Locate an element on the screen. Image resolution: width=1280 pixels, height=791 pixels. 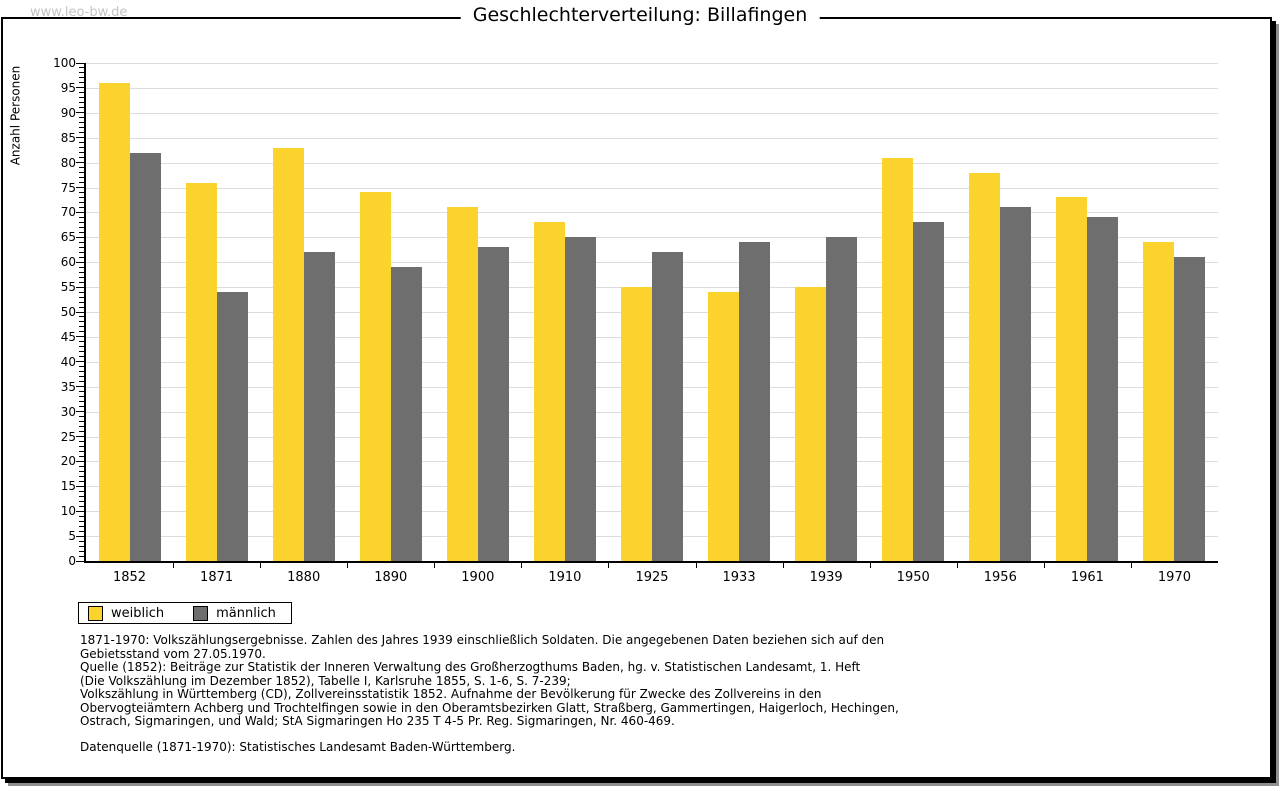
y-tick-label: 40 is located at coordinates (68, 361).